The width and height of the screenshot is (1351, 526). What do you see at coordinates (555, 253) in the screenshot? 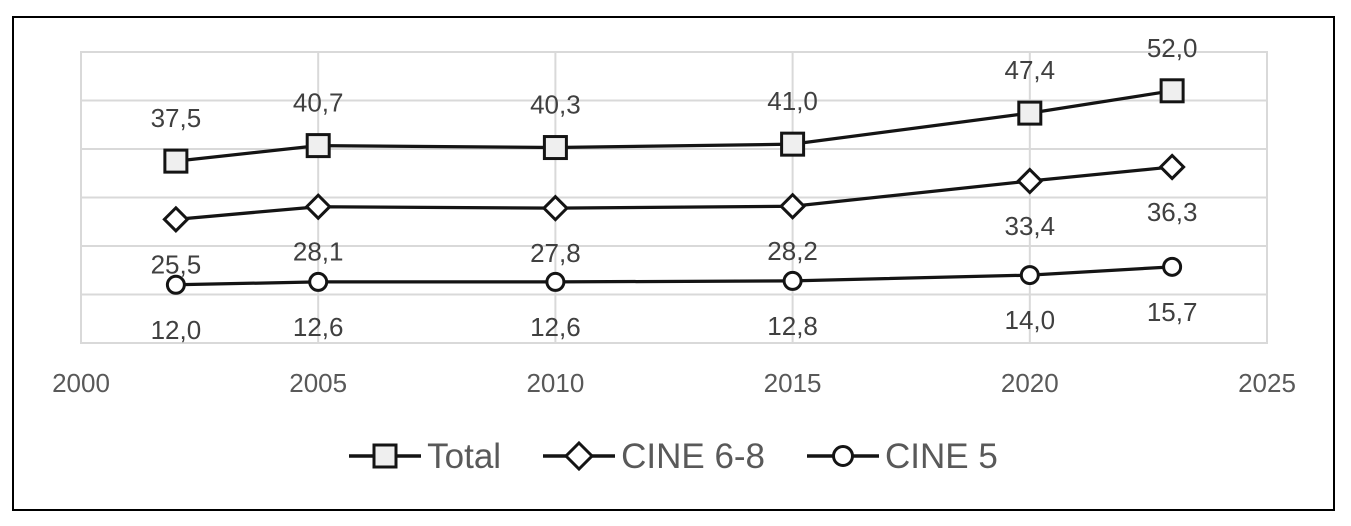
I see `data-label: 27,8` at bounding box center [555, 253].